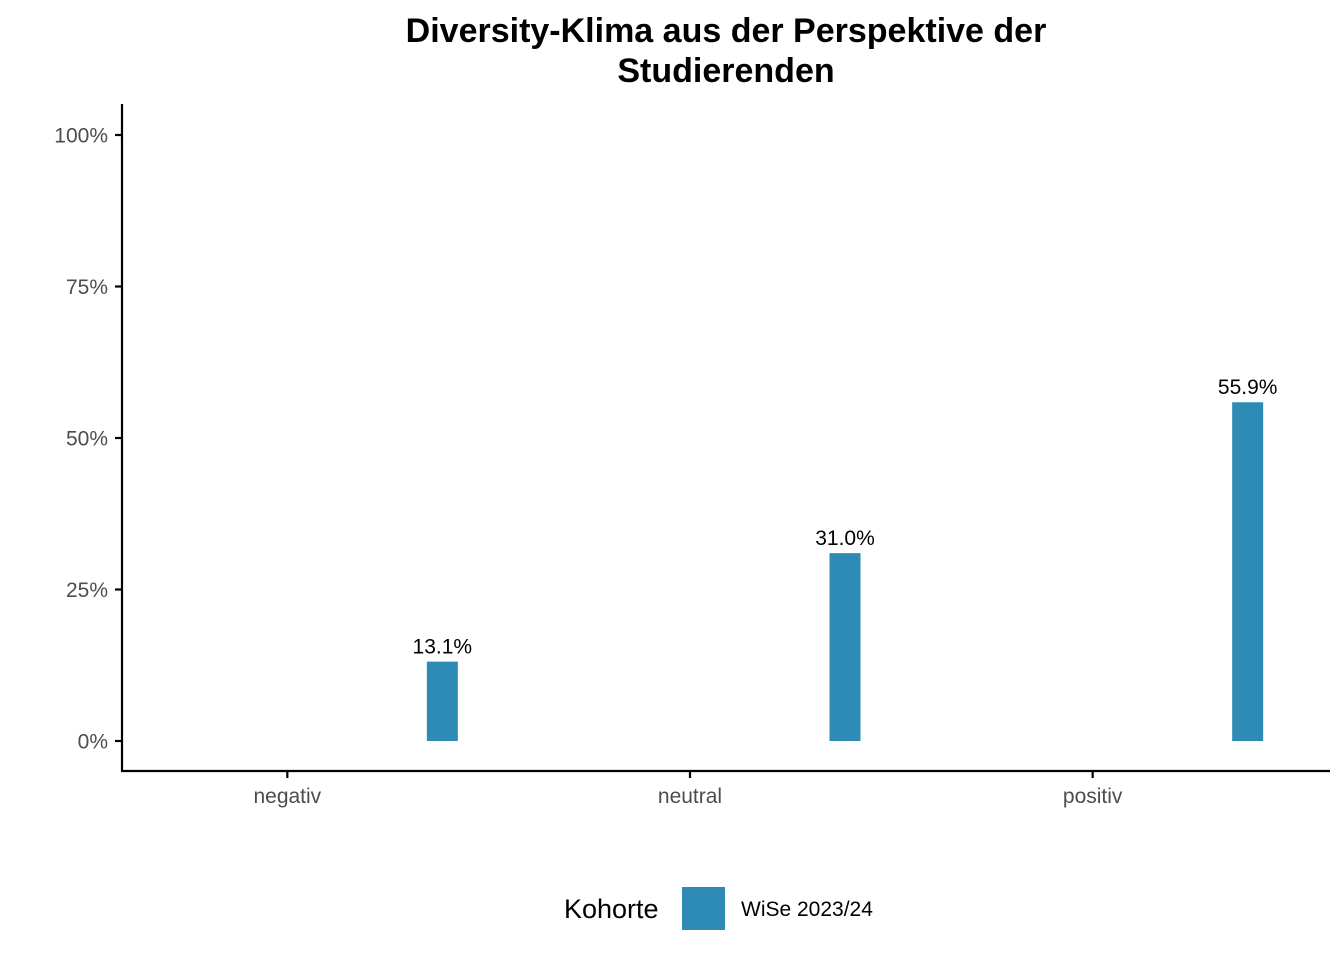  Describe the element at coordinates (1248, 571) in the screenshot. I see `bar-positiv` at that location.